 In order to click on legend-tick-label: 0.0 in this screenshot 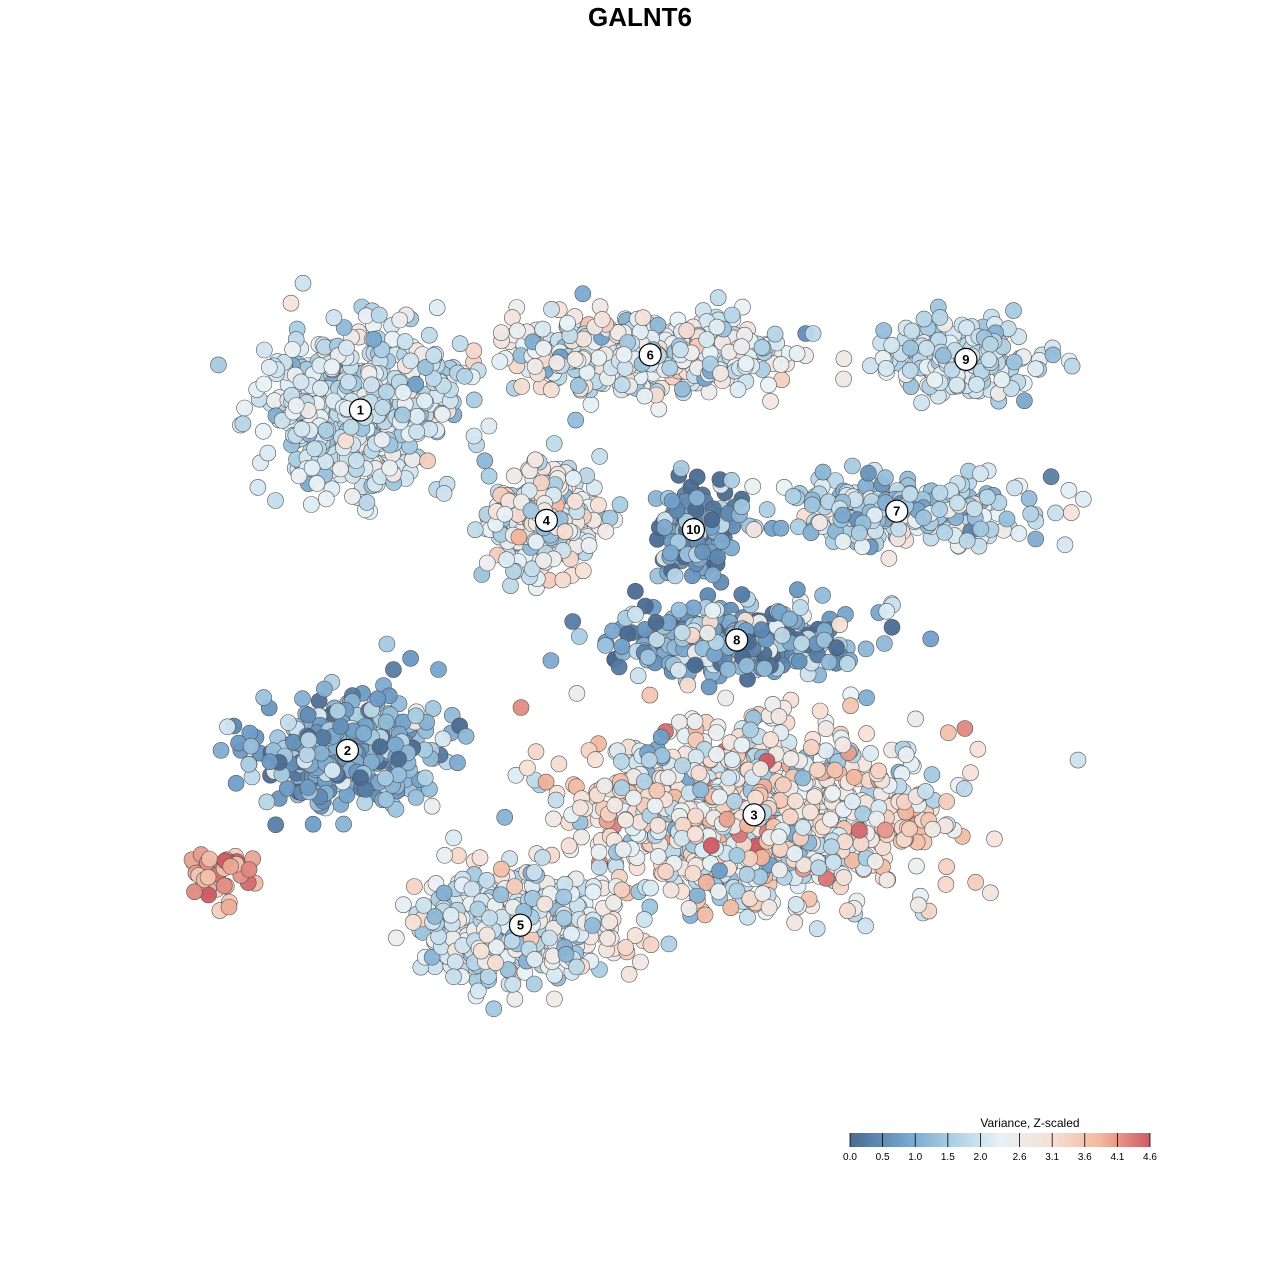, I will do `click(850, 1157)`.